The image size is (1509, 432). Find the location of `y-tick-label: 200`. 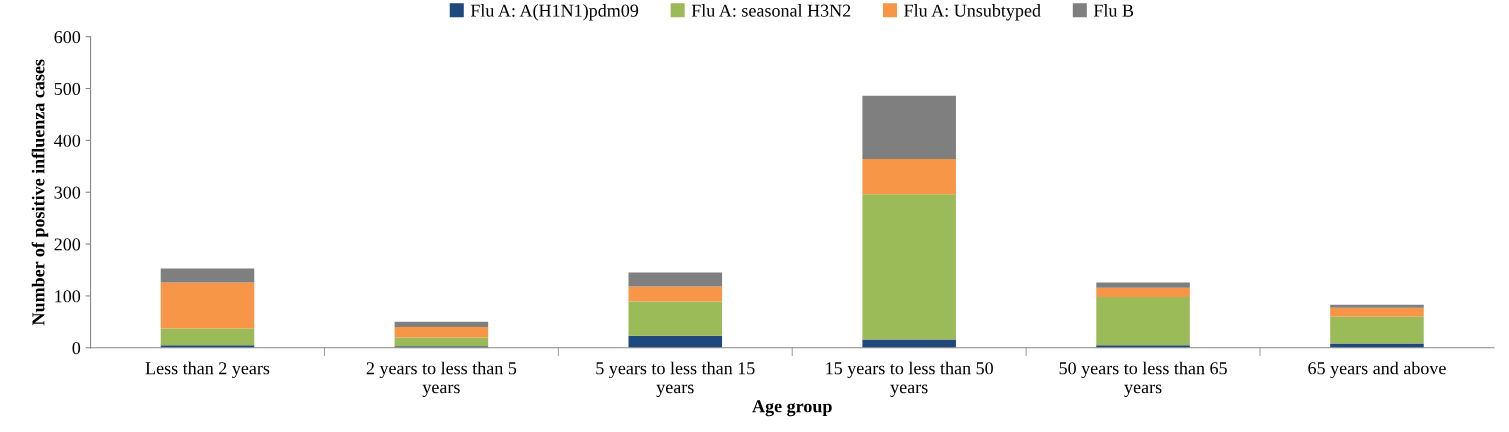

y-tick-label: 200 is located at coordinates (67, 244).